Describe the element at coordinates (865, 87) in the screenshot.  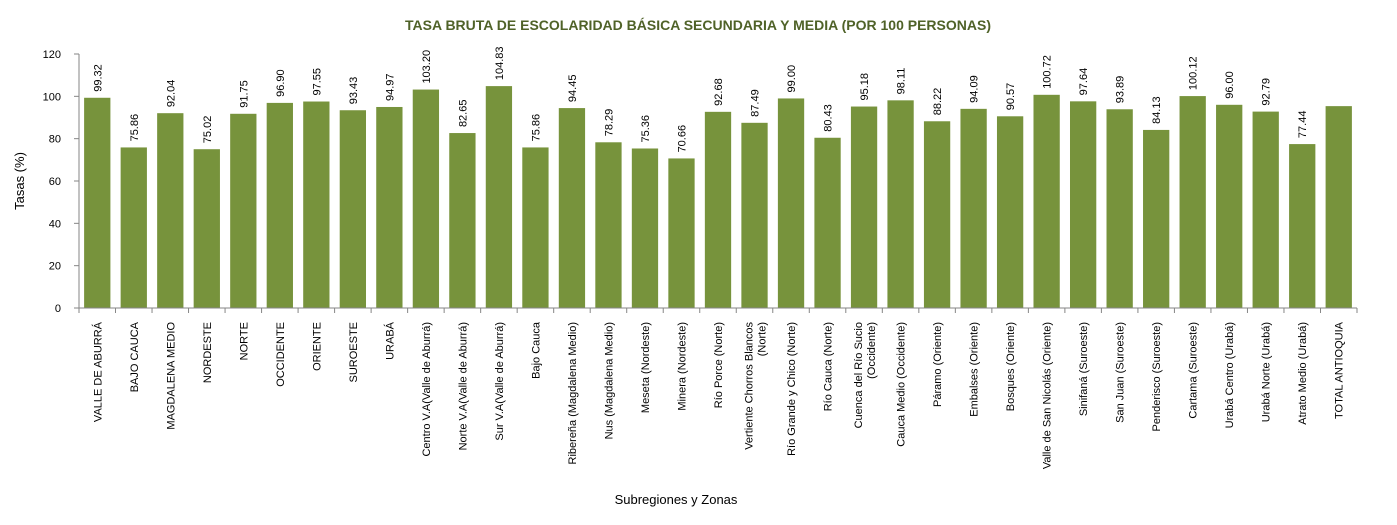
I see `data-label: 95.18` at that location.